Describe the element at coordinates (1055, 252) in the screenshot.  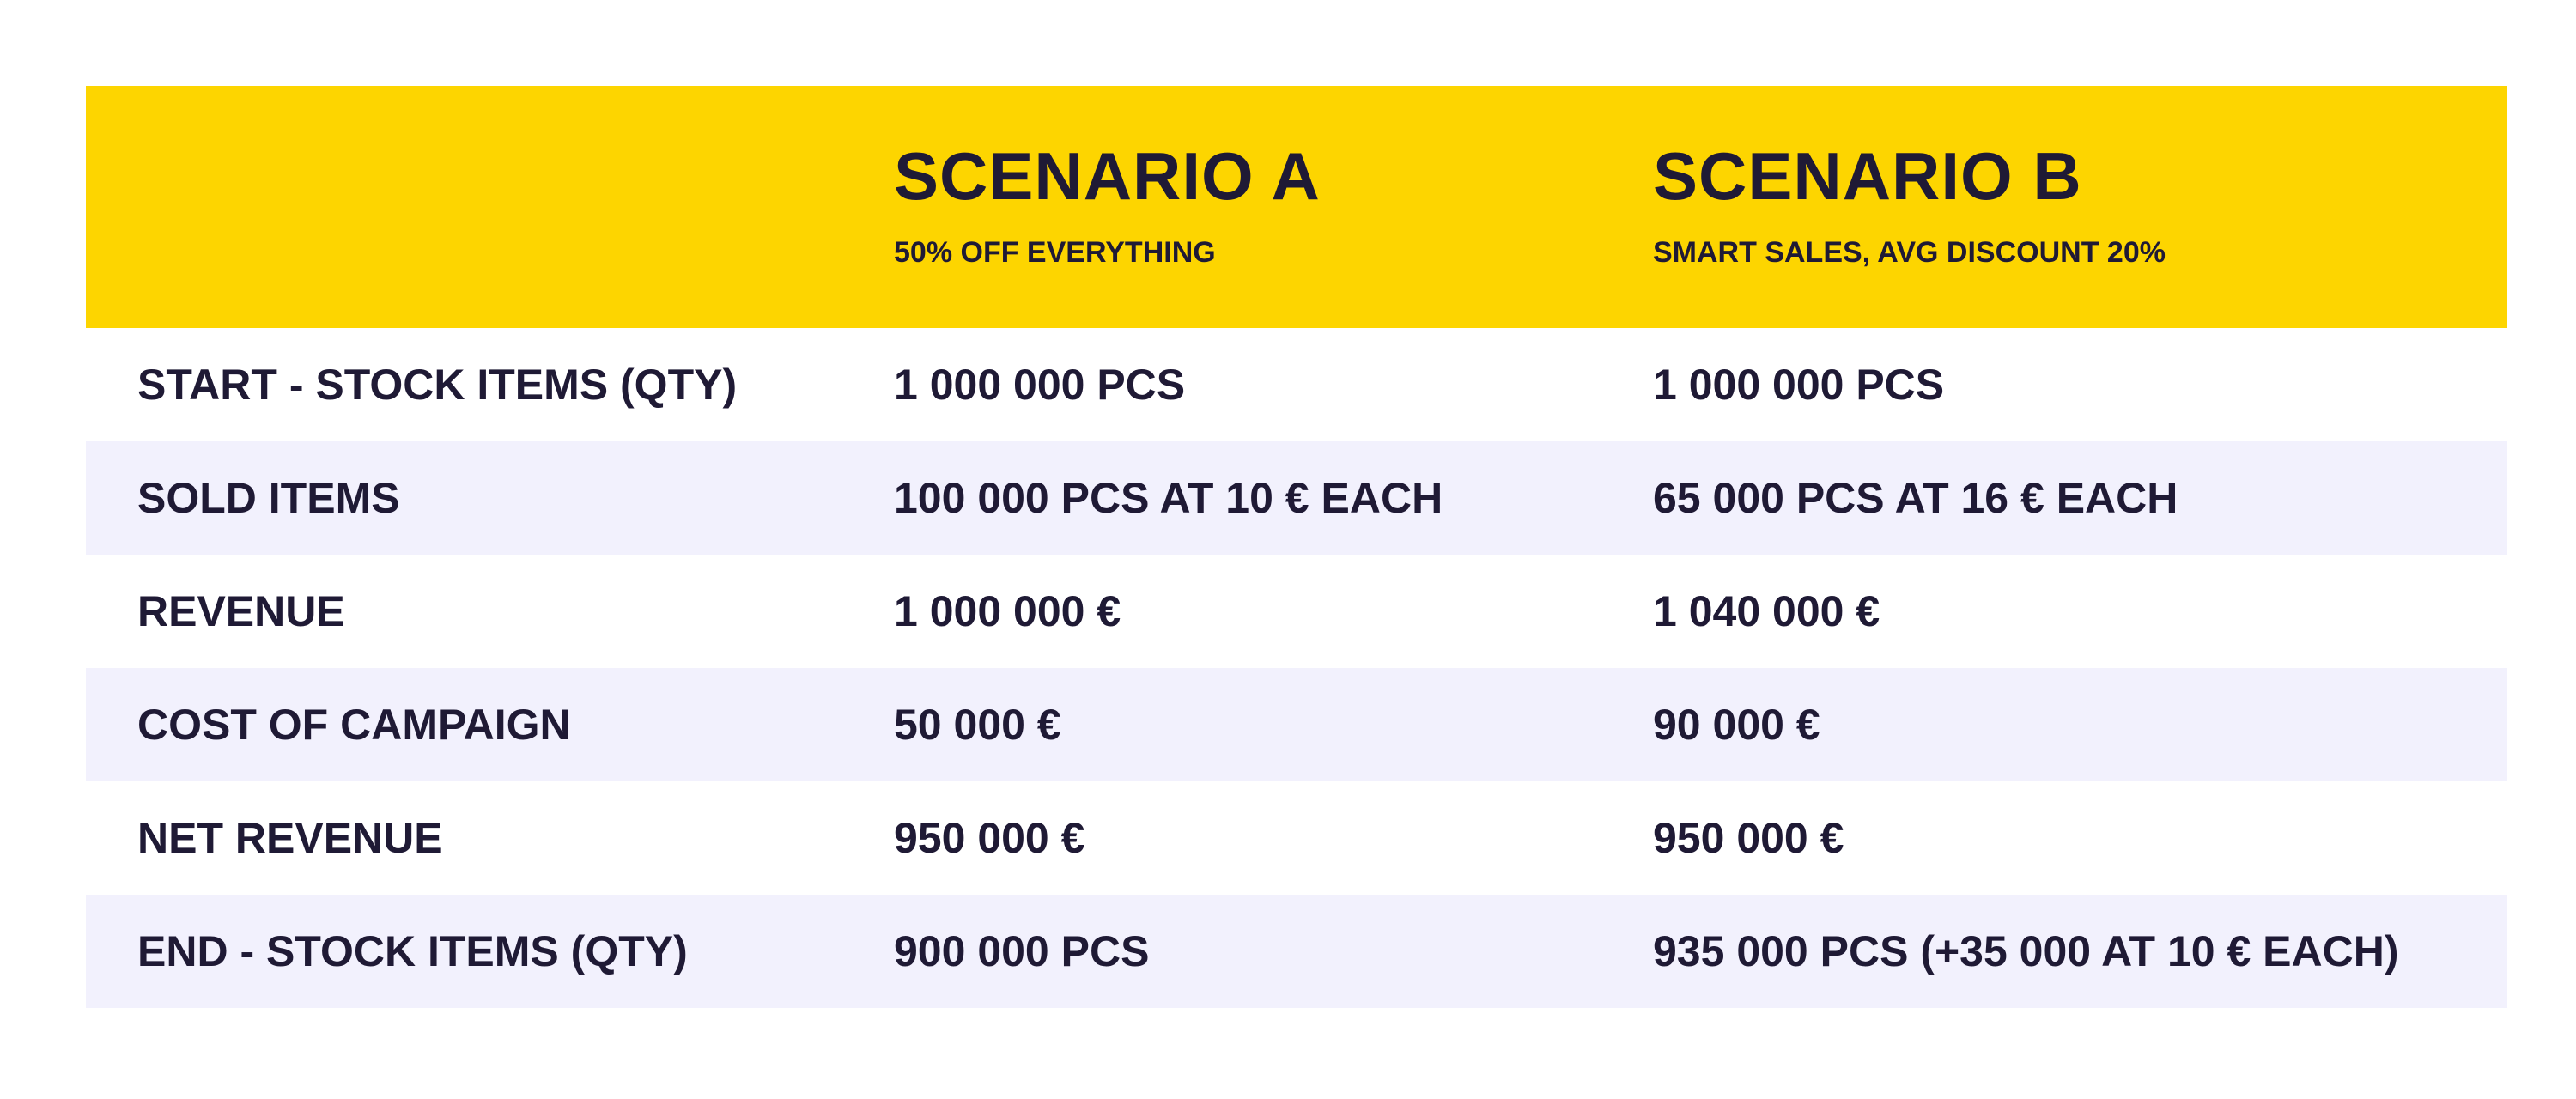
I see `scenario-a-subtitle: 50% OFF EVERYTHING` at that location.